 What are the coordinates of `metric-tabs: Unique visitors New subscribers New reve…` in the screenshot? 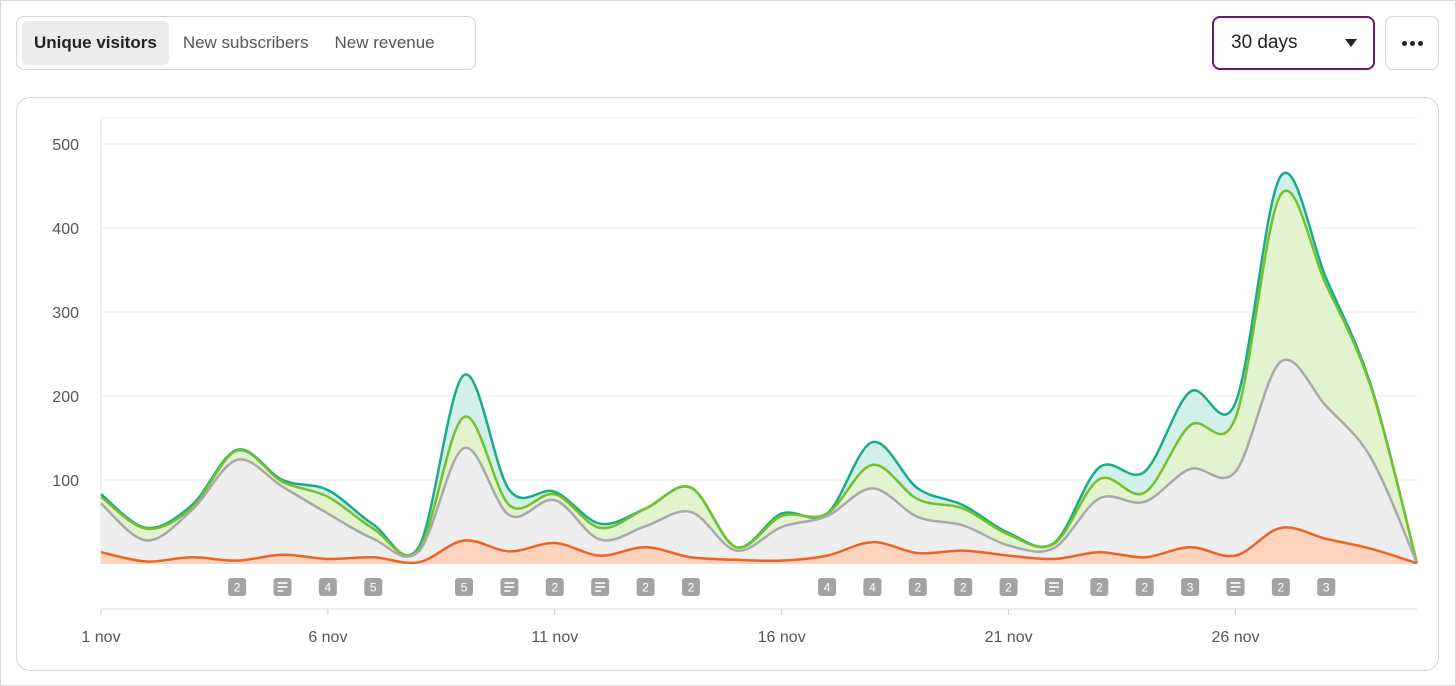 It's located at (246, 43).